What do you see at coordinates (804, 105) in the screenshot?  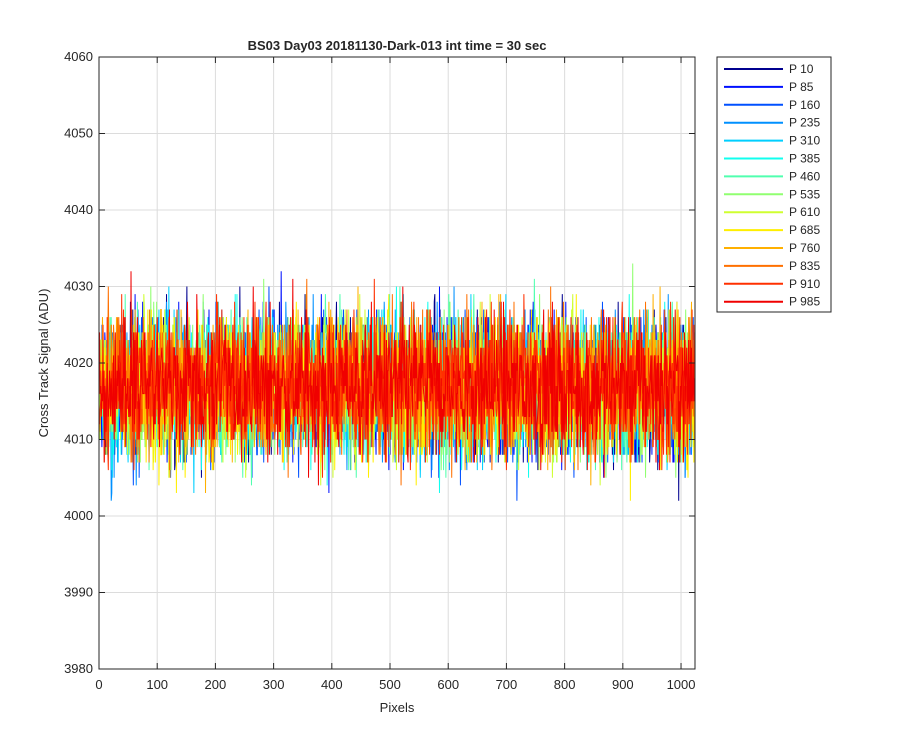 I see `legend-entry-label: P 160` at bounding box center [804, 105].